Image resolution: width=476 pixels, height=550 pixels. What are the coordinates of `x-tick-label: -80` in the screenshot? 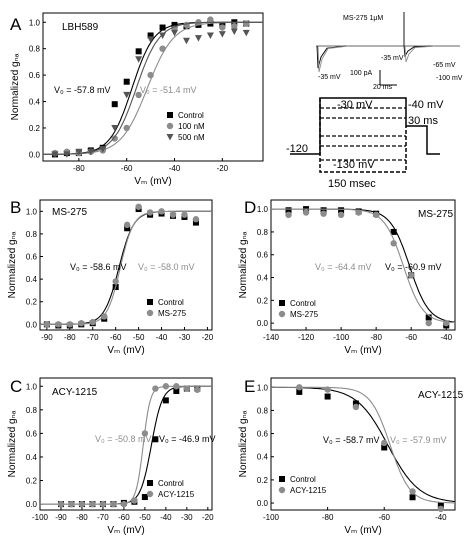 It's located at (70, 337).